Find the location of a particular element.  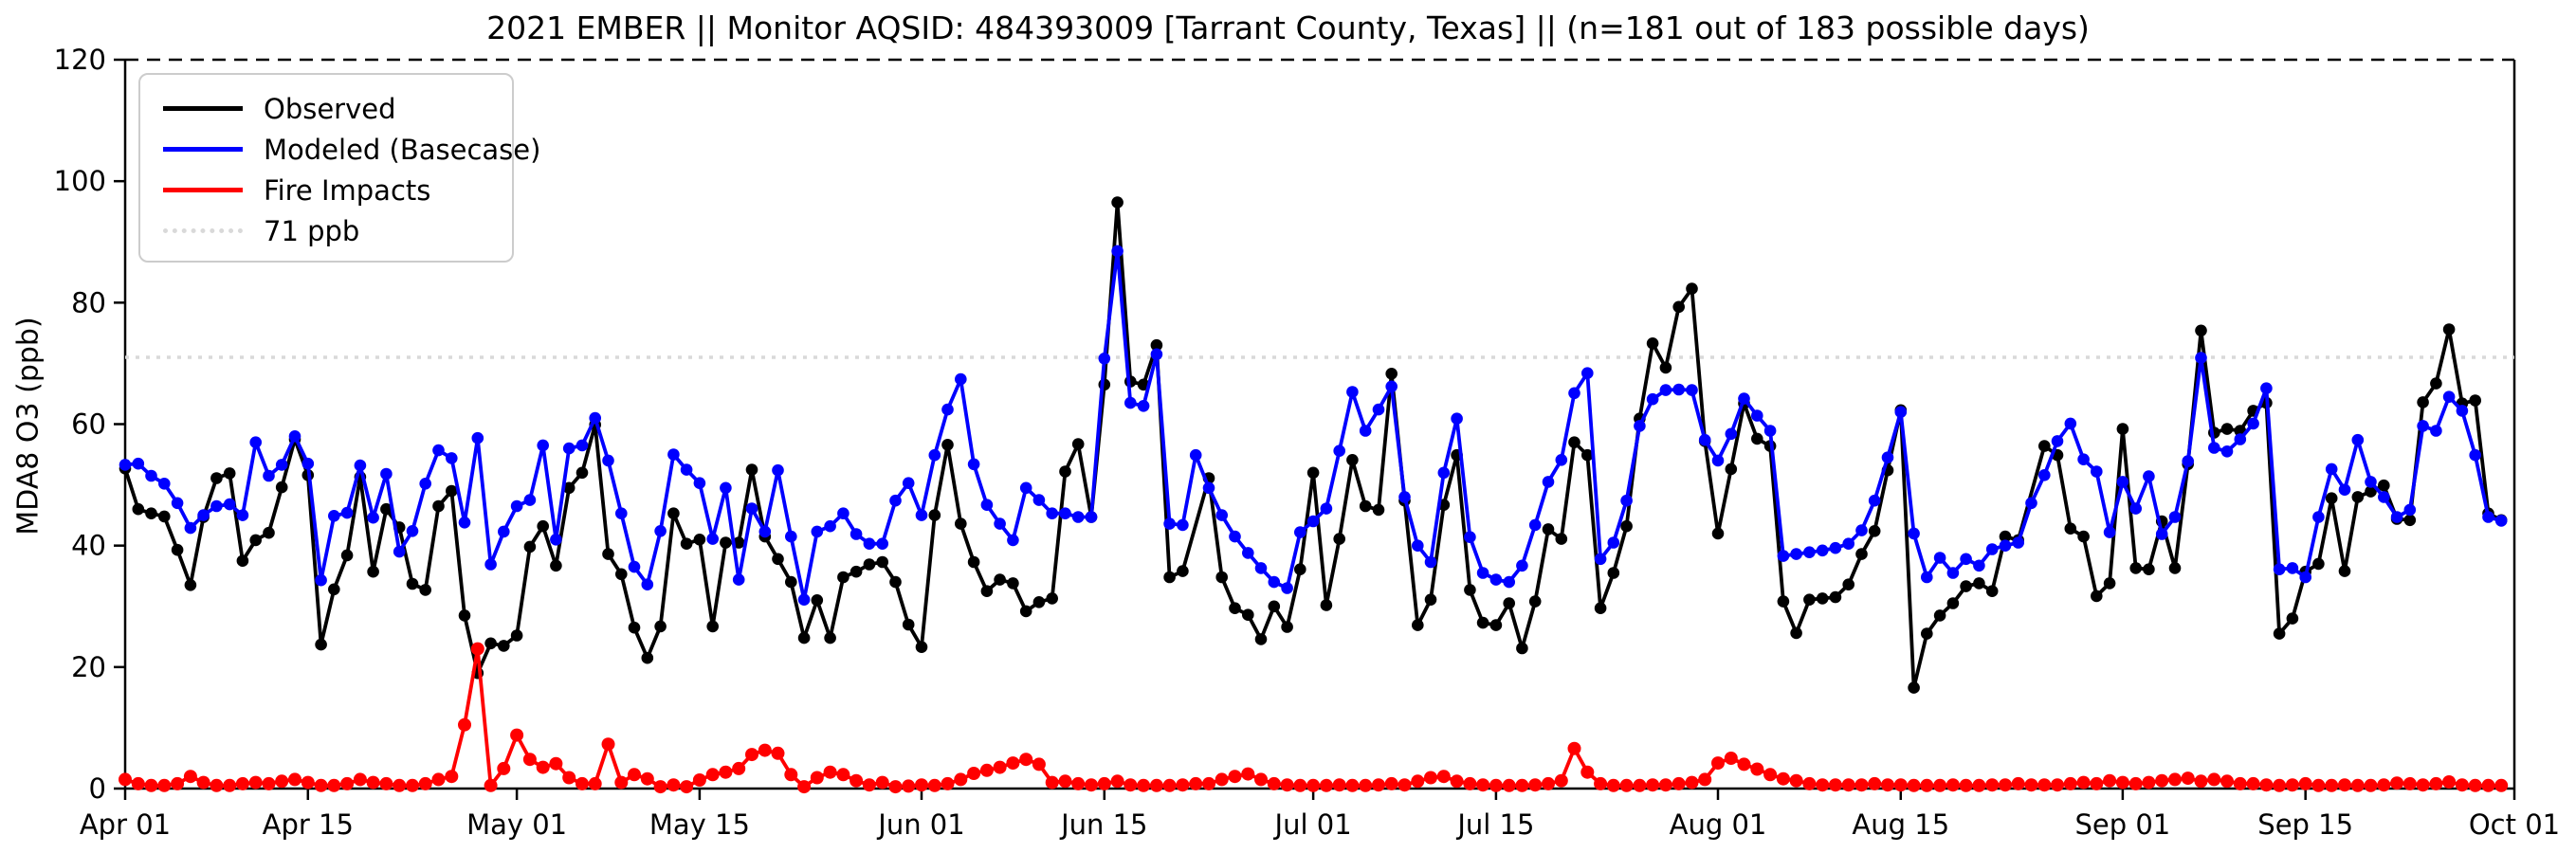

svg-text: 100 is located at coordinates (80, 181).